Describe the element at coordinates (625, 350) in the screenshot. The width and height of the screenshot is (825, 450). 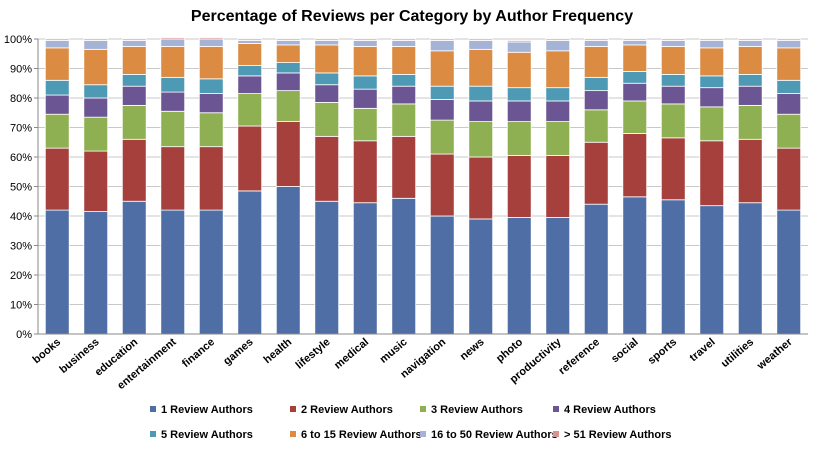
I see `x-tick-label: social` at that location.